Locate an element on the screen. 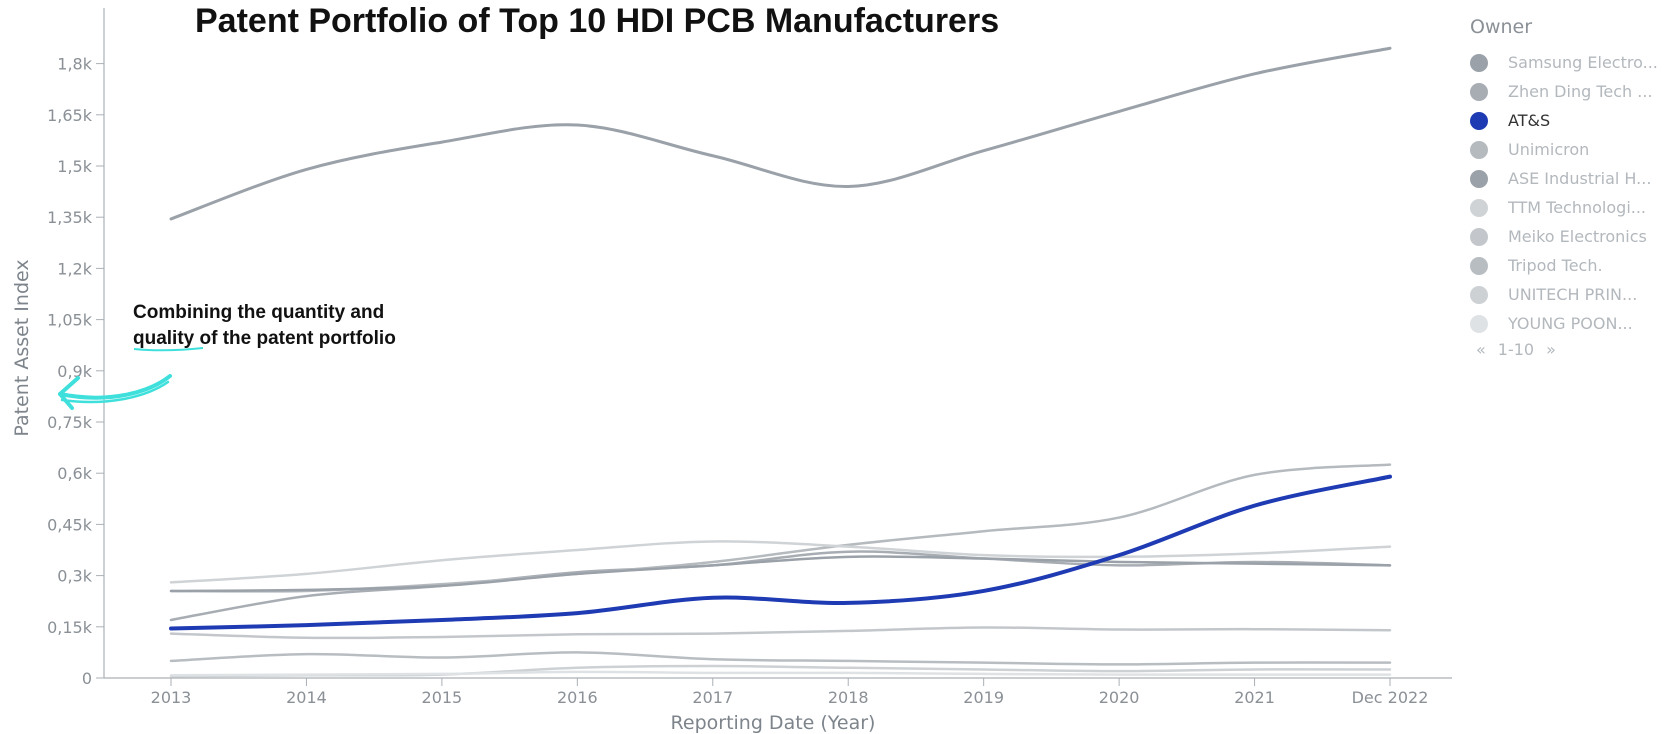 This screenshot has height=734, width=1671. y-tick-label: 1,65k is located at coordinates (70, 115).